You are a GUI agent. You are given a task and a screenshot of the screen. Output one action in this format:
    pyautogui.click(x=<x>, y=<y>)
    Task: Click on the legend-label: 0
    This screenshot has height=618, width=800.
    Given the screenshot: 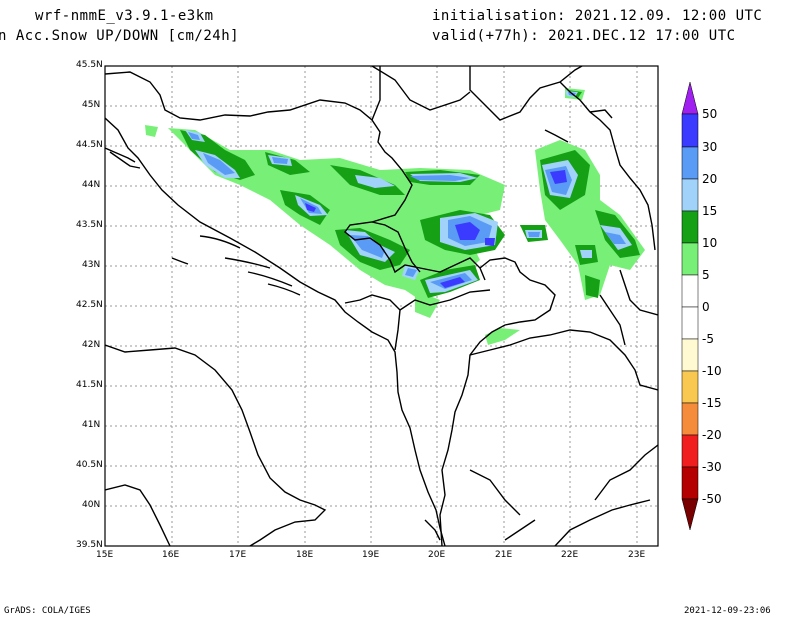 What is the action you would take?
    pyautogui.click(x=706, y=307)
    